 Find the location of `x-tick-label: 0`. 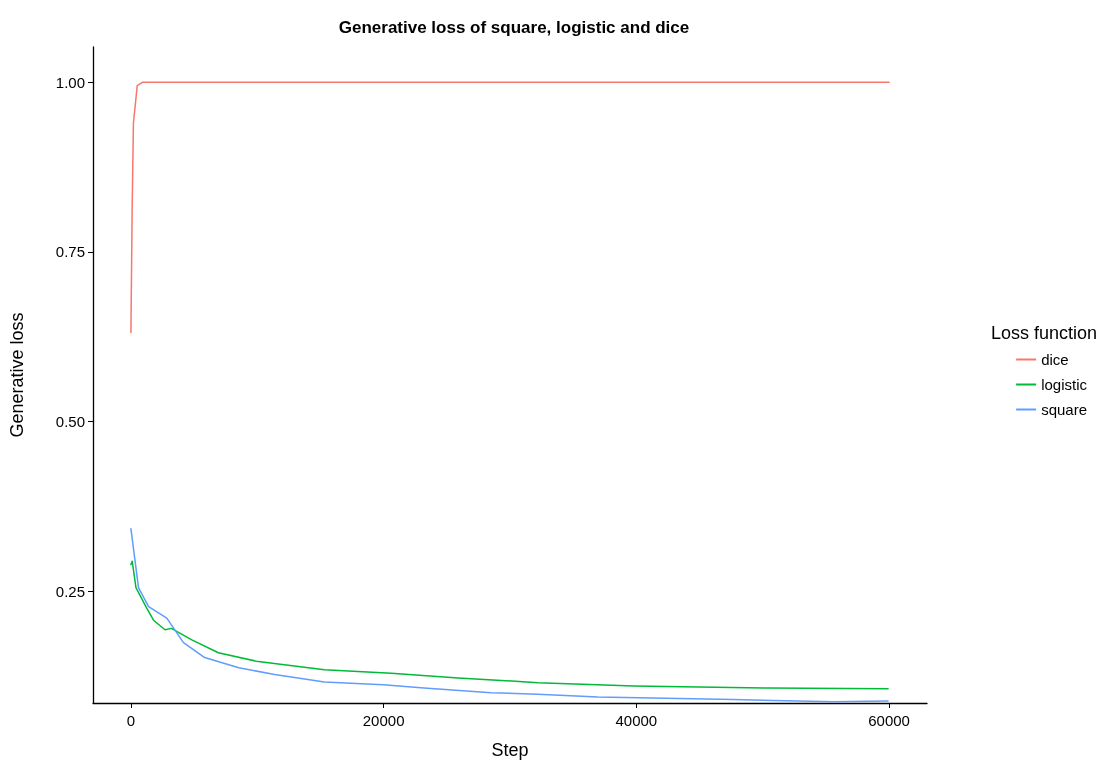

x-tick-label: 0 is located at coordinates (131, 720).